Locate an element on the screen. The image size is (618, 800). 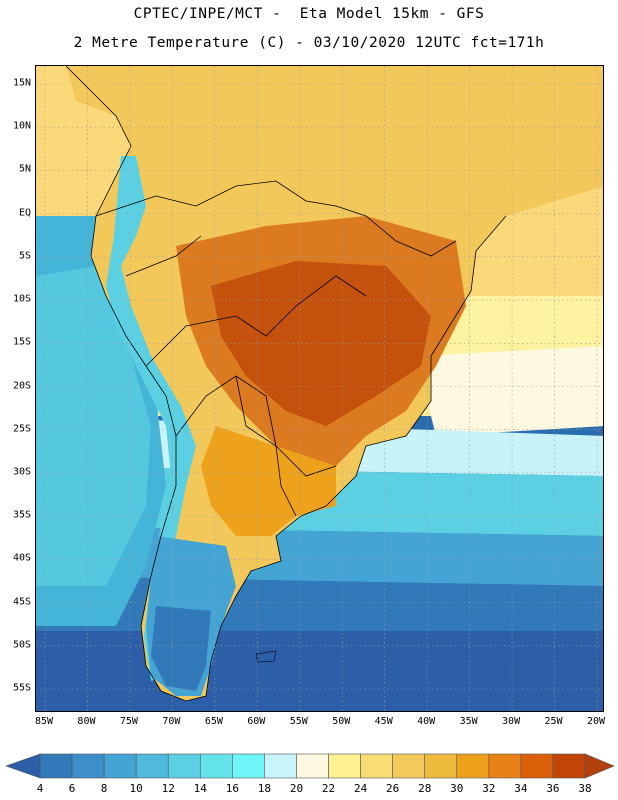
lon-label-80w: 80W is located at coordinates (86, 721).